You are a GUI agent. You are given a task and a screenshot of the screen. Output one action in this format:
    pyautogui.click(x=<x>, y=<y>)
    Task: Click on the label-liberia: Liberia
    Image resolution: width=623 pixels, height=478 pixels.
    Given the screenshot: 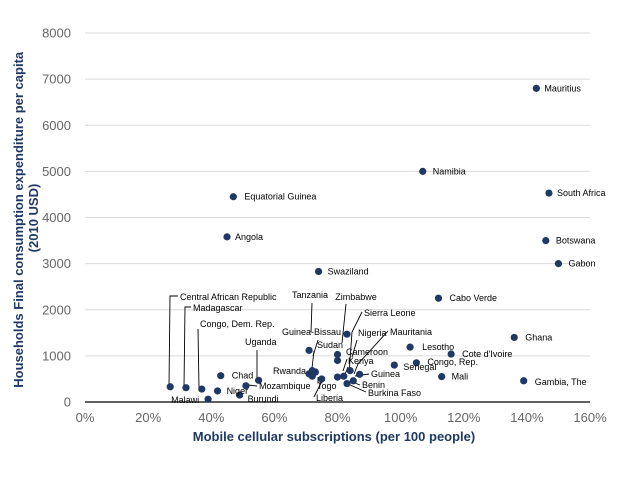 What is the action you would take?
    pyautogui.click(x=329, y=398)
    